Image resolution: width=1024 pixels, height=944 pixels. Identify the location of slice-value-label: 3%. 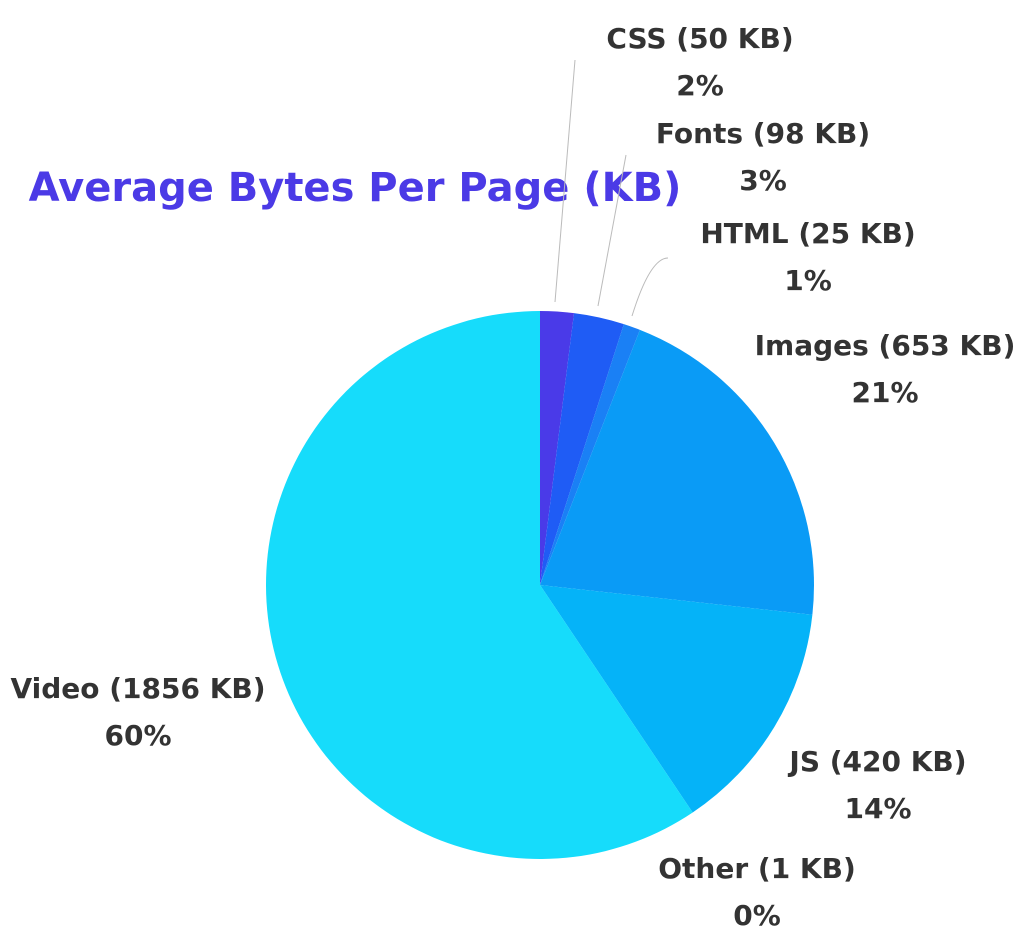
(763, 180).